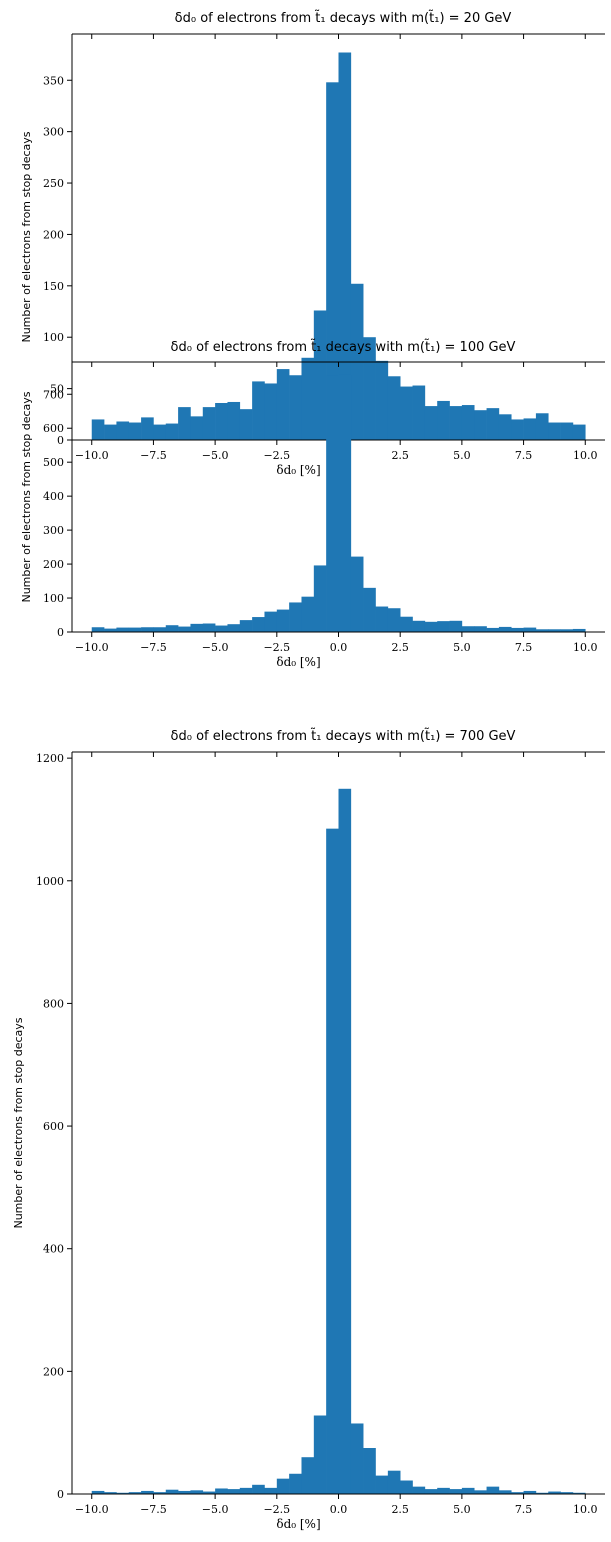 This screenshot has width=611, height=1542. I want to click on x-tick-label: −2.5, so click(276, 455).